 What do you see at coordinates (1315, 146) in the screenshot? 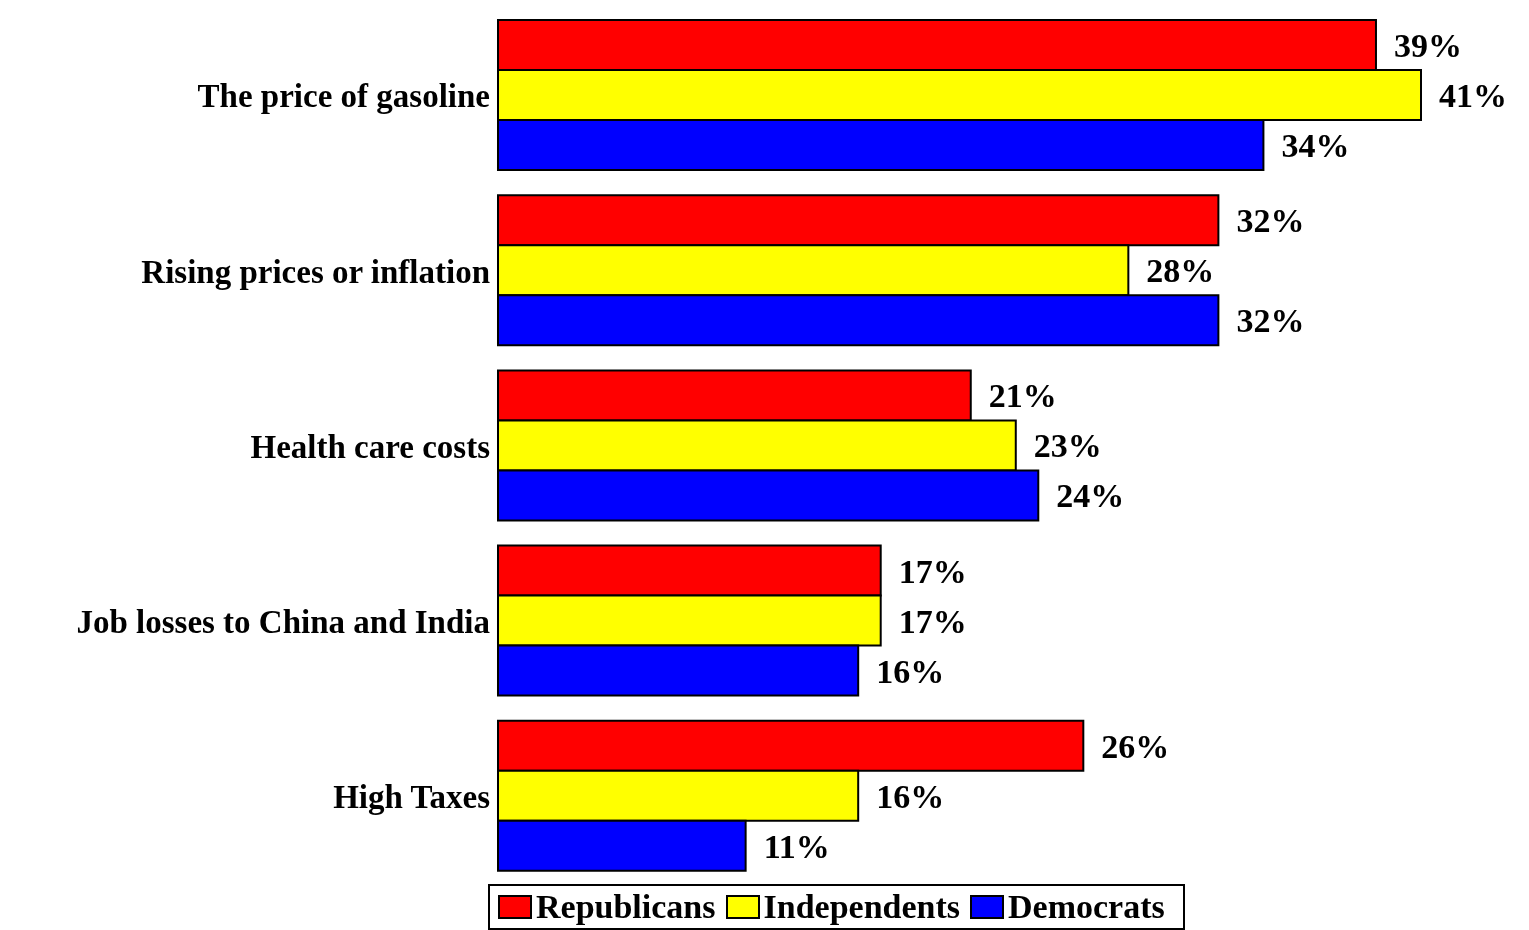
I see `data-label: 34%` at bounding box center [1315, 146].